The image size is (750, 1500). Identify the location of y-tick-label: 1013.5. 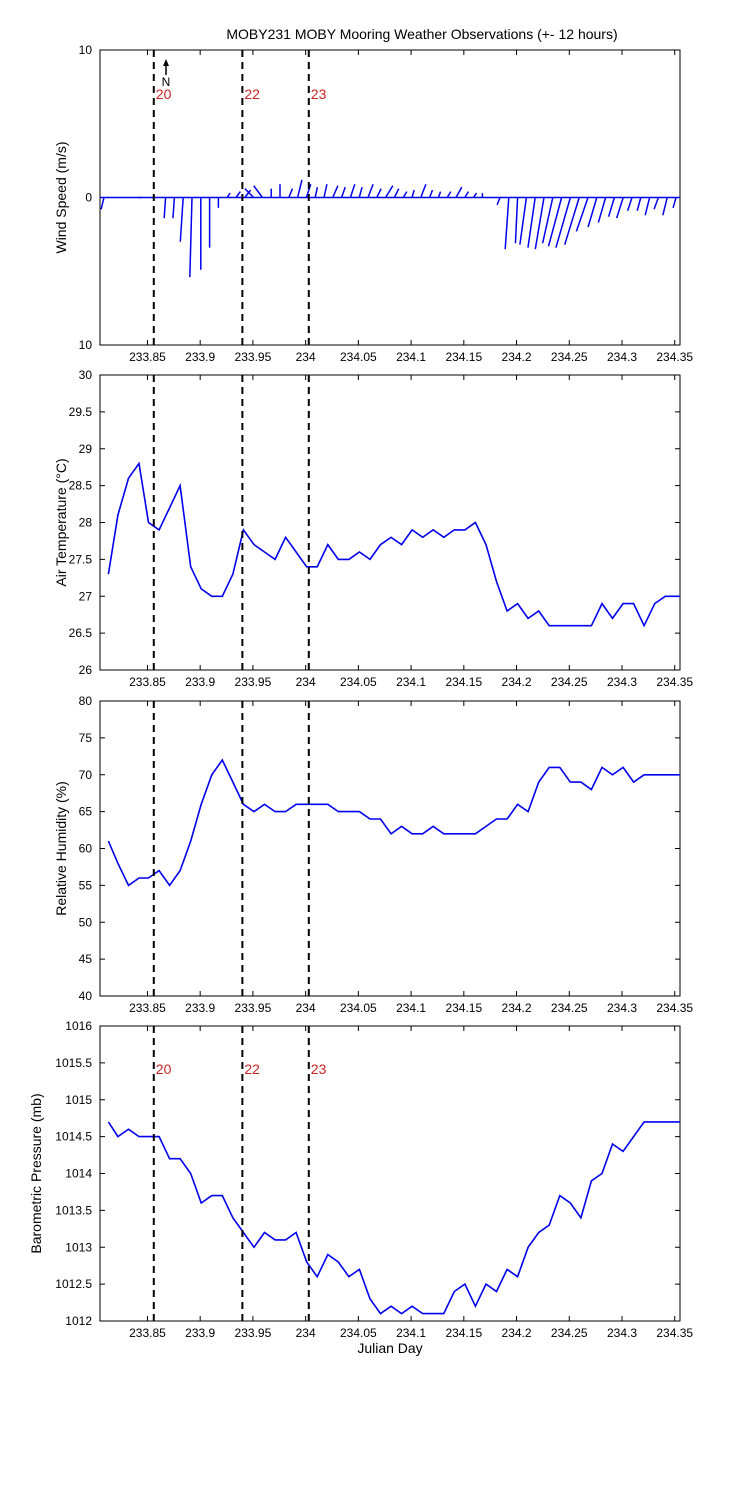
(73, 1210).